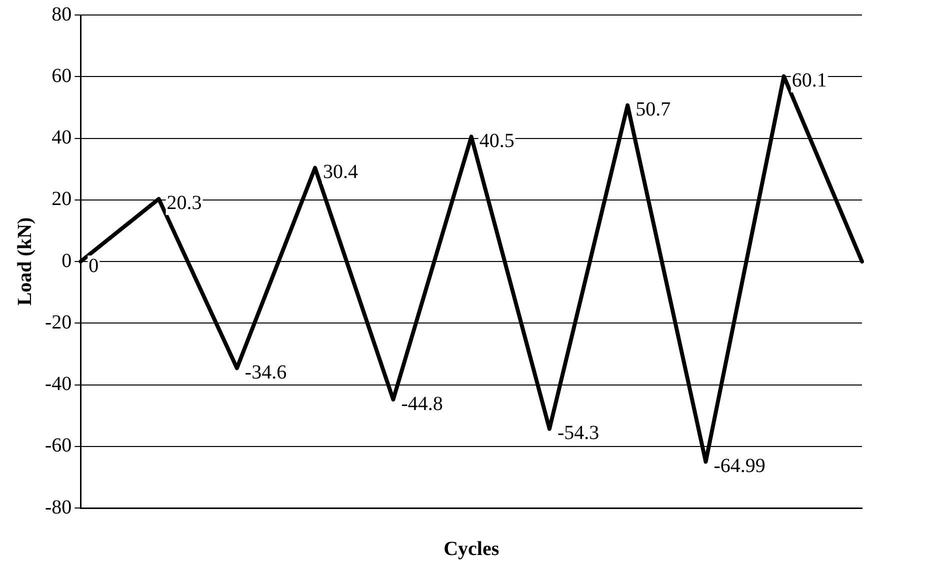 The width and height of the screenshot is (934, 576). I want to click on y-tick-label: -40, so click(58, 384).